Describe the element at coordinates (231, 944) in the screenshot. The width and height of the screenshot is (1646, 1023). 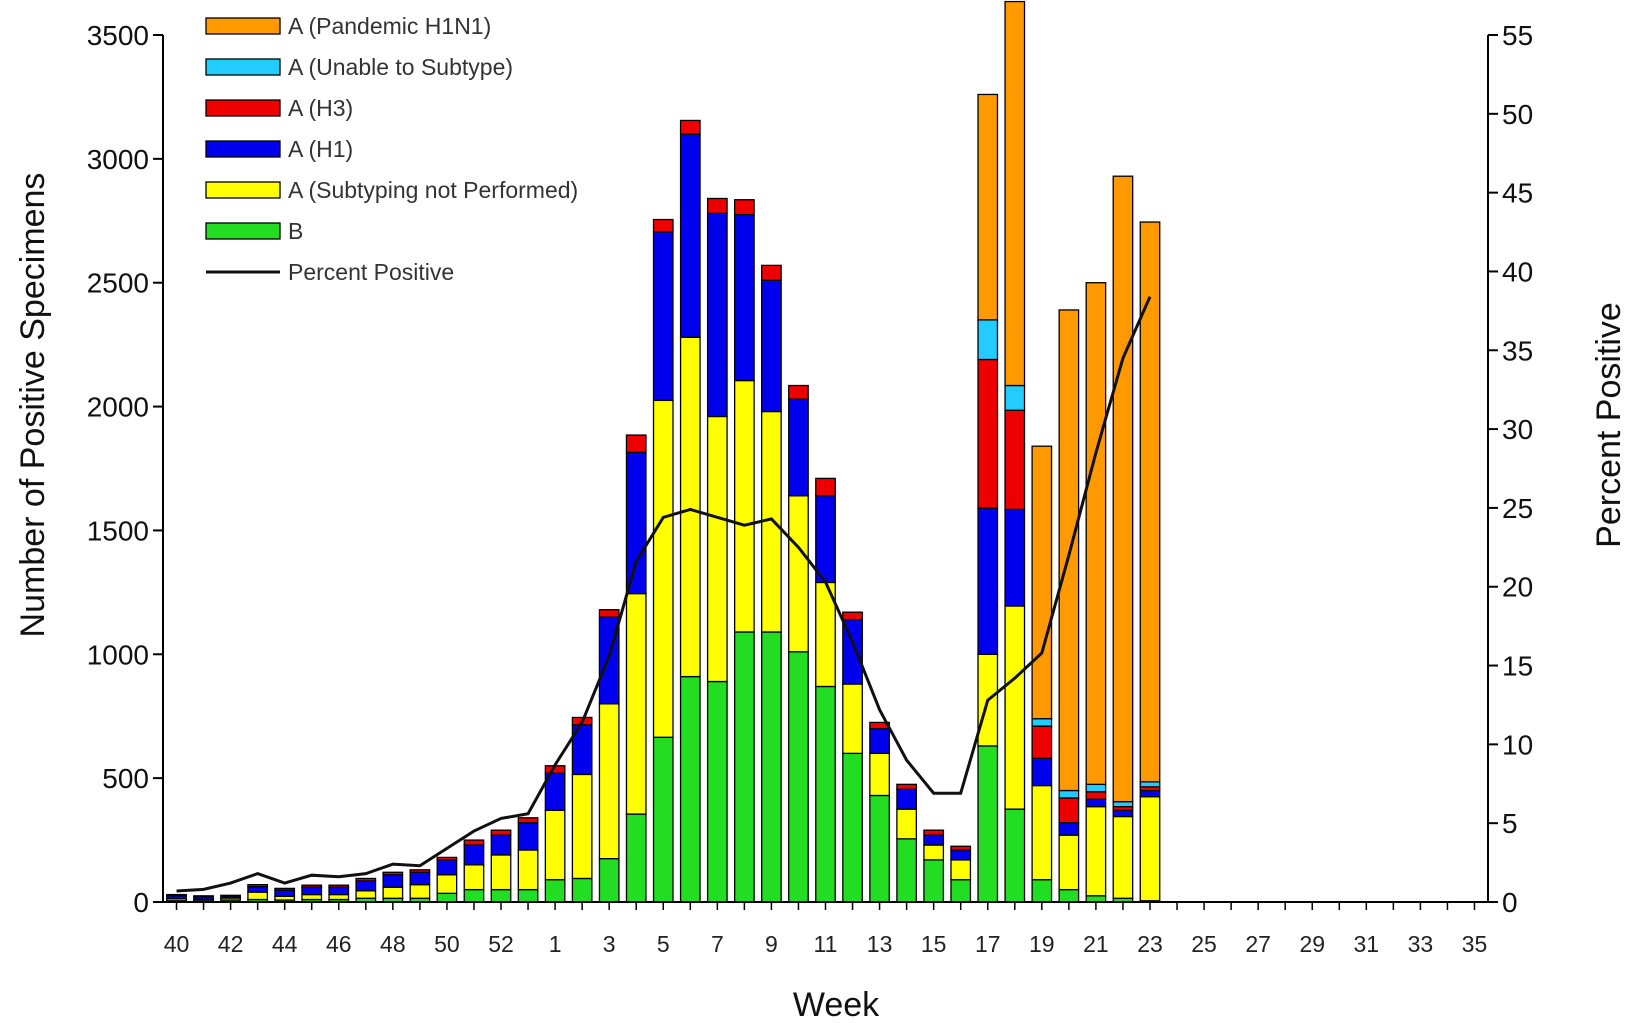
I see `x-tick-label: 42` at that location.